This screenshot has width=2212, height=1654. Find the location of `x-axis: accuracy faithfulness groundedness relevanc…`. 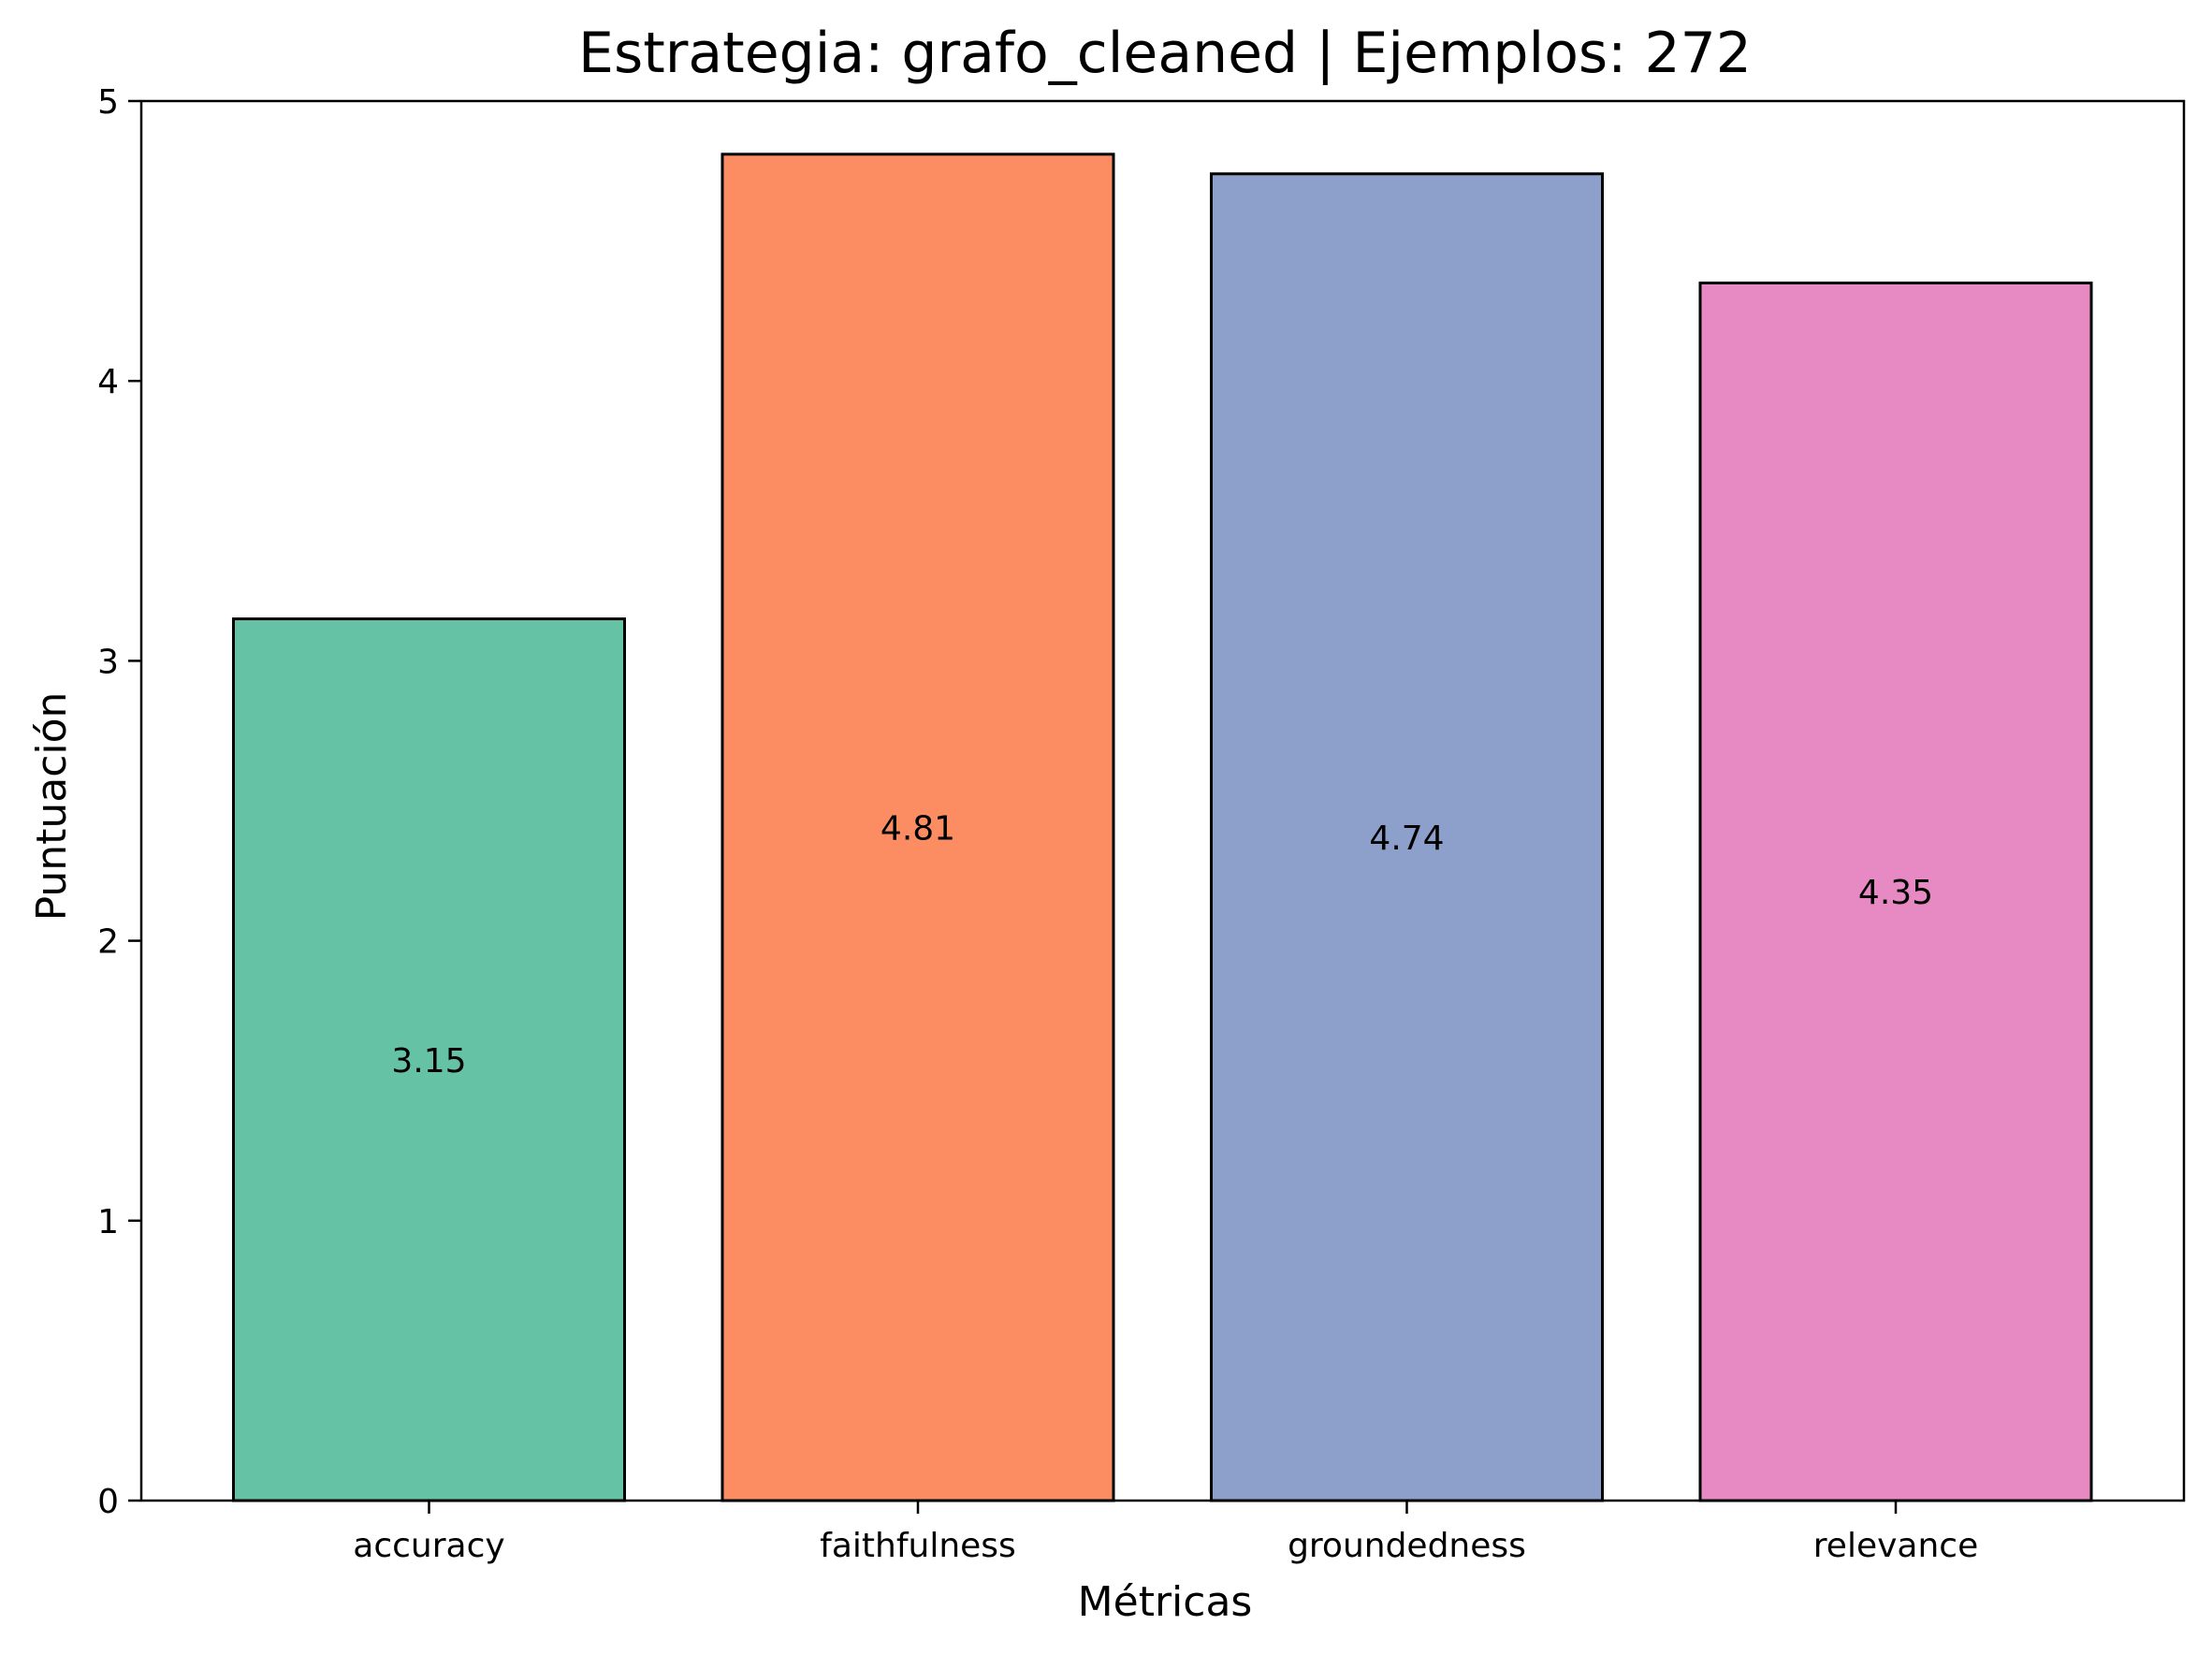

x-axis: accuracy faithfulness groundedness relevanc… is located at coordinates (1165, 1533).